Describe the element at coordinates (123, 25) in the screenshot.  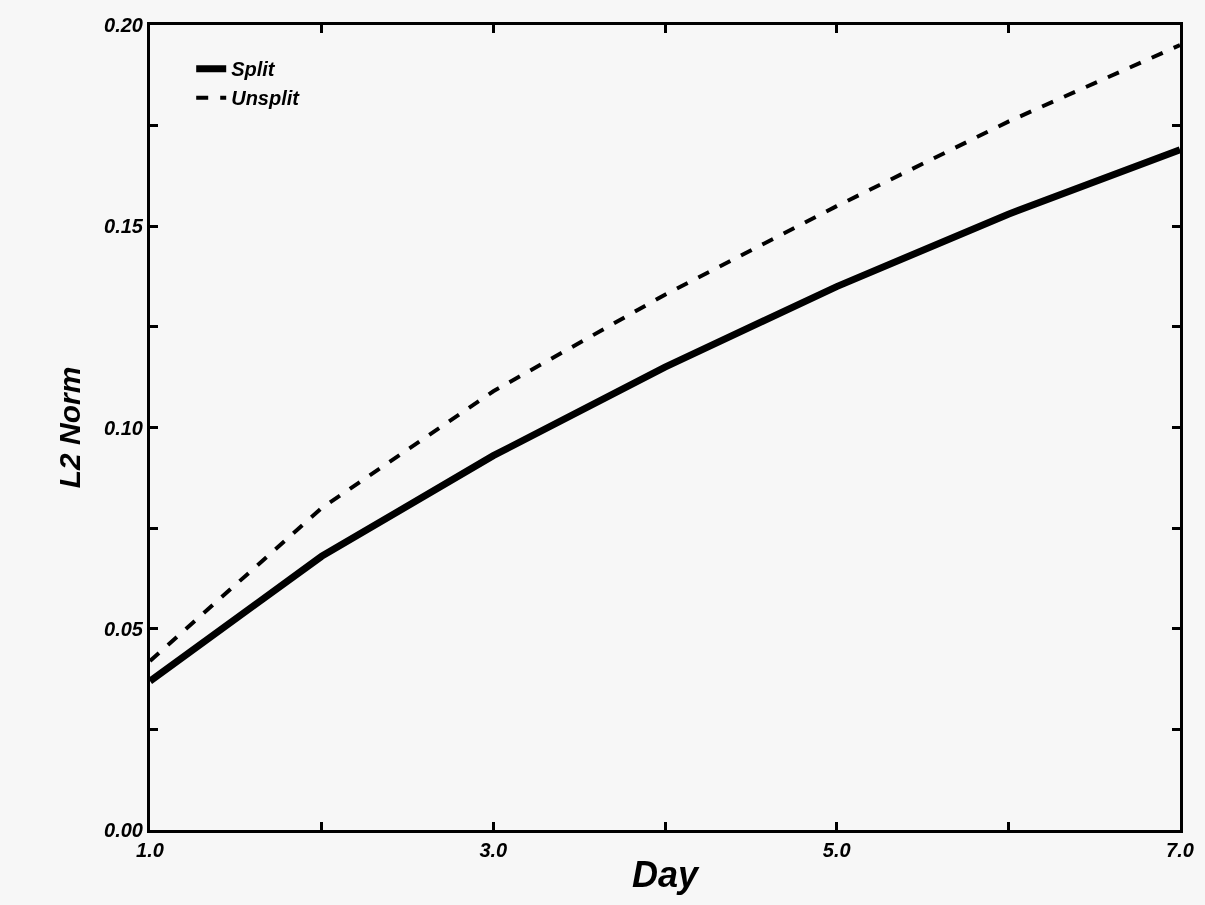
I see `y-tick-label: 0.20` at that location.